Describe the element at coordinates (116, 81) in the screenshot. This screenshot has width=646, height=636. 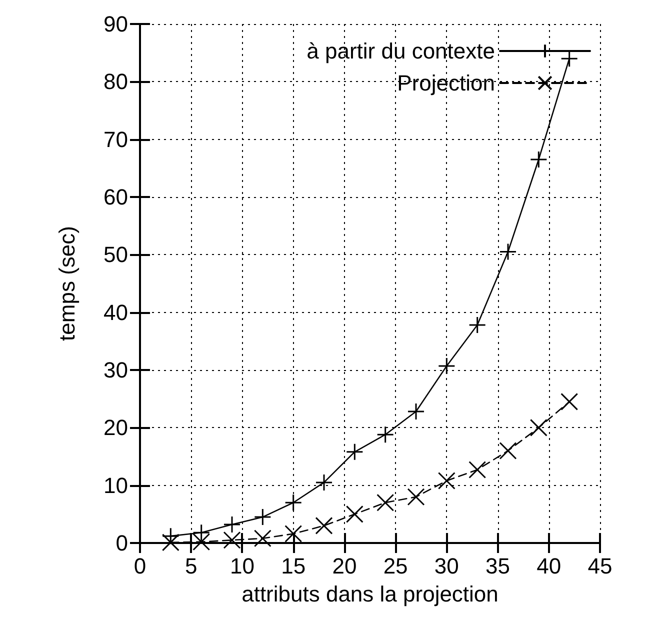
I see `y-tick-label: 80` at that location.